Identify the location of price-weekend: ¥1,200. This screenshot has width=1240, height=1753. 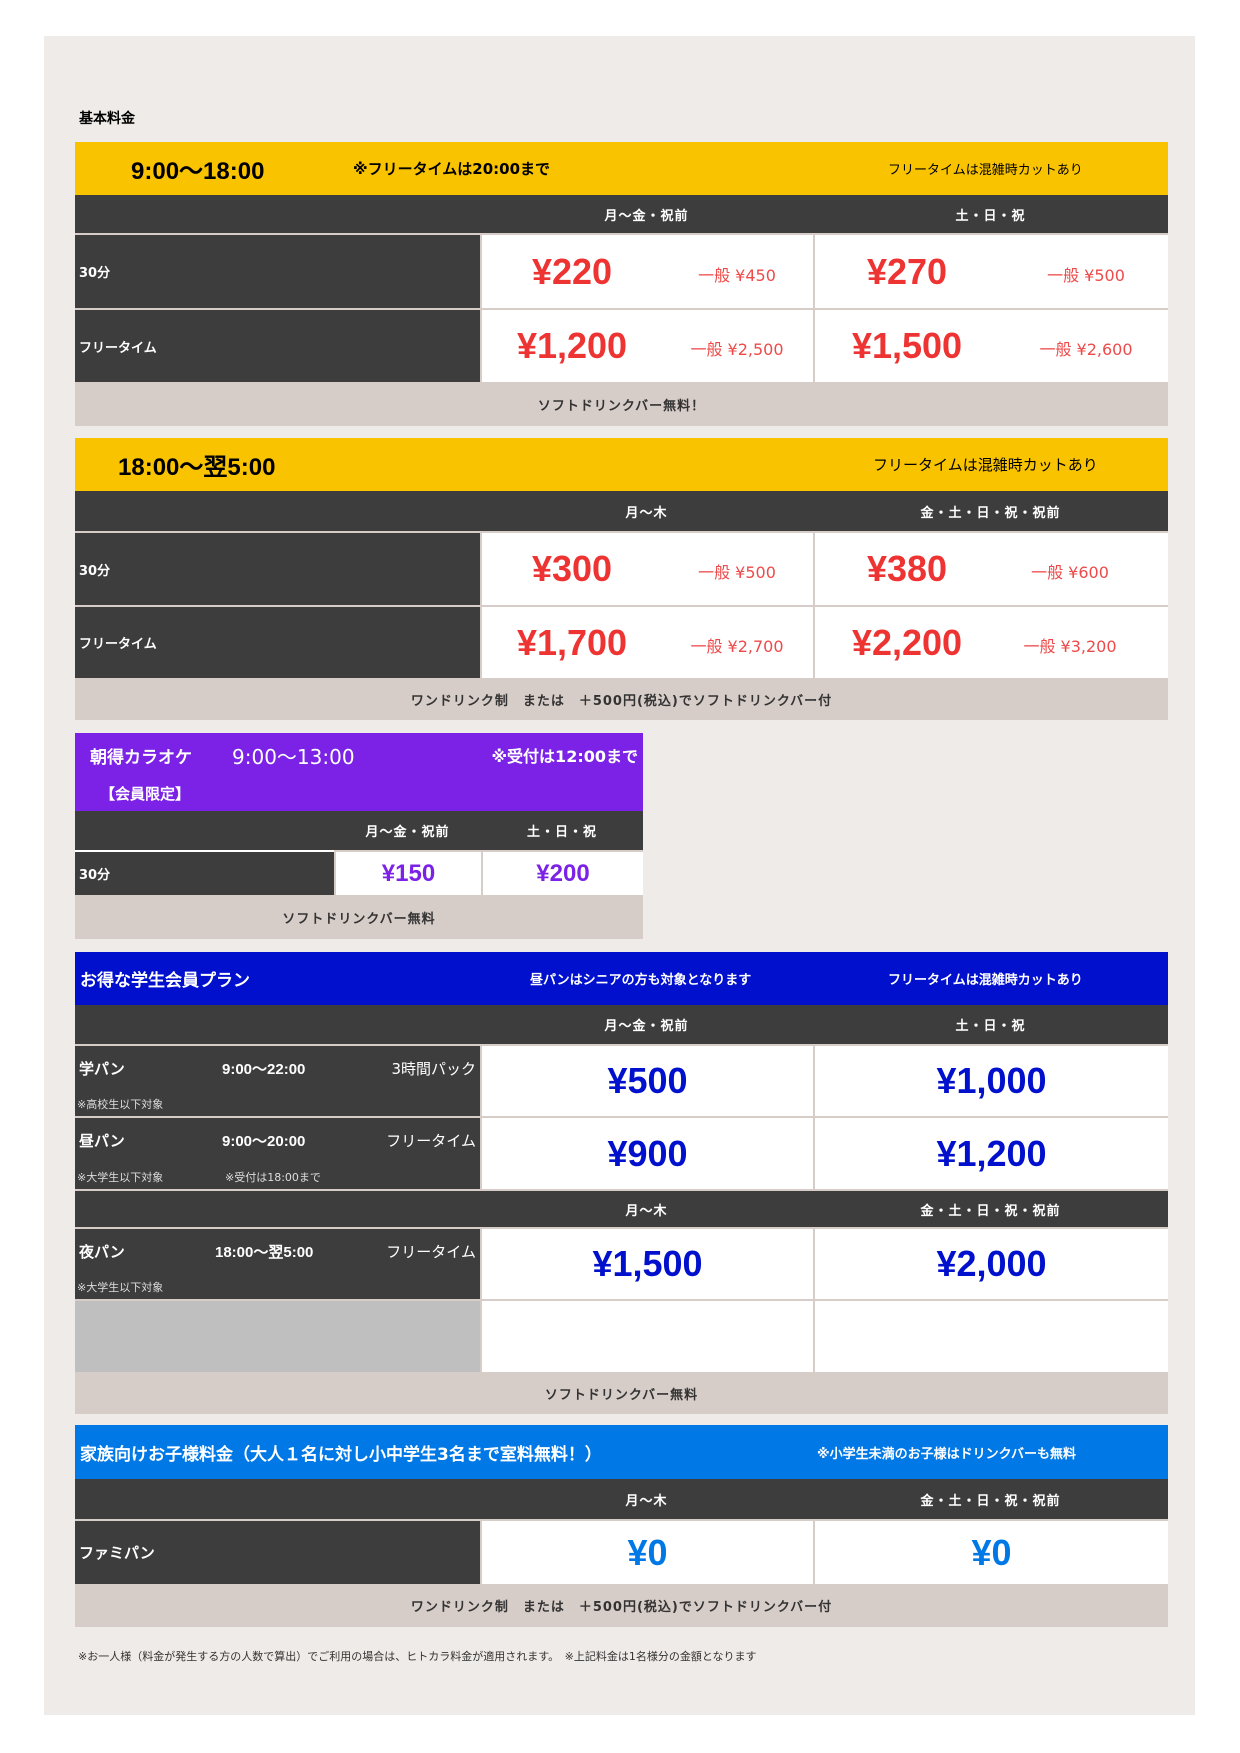
(990, 1152).